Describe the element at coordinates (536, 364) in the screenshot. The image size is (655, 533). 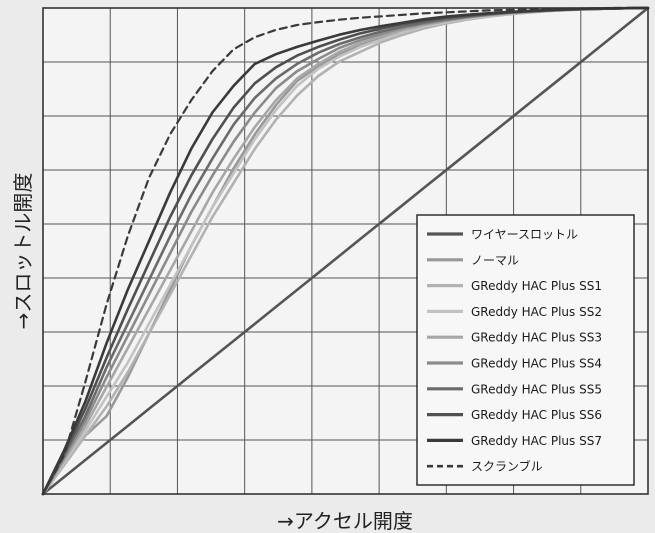
I see `legend-label: GReddy HAC Plus SS4` at that location.